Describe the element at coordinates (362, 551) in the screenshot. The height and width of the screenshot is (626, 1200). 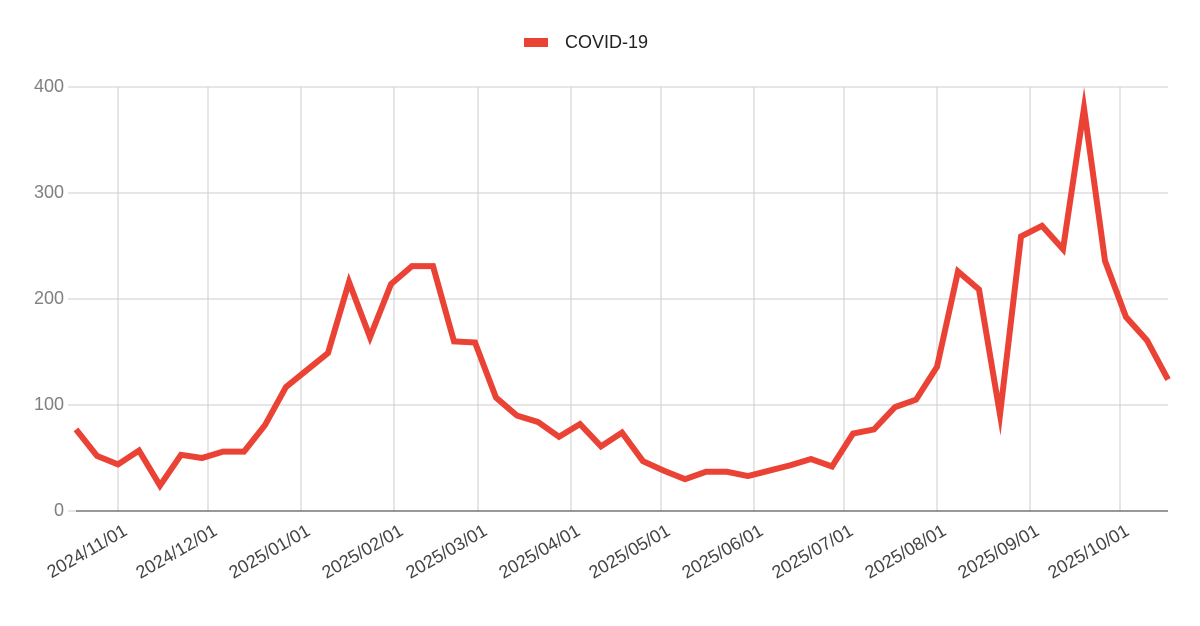
I see `x-tick-label: 2025/02/01` at that location.